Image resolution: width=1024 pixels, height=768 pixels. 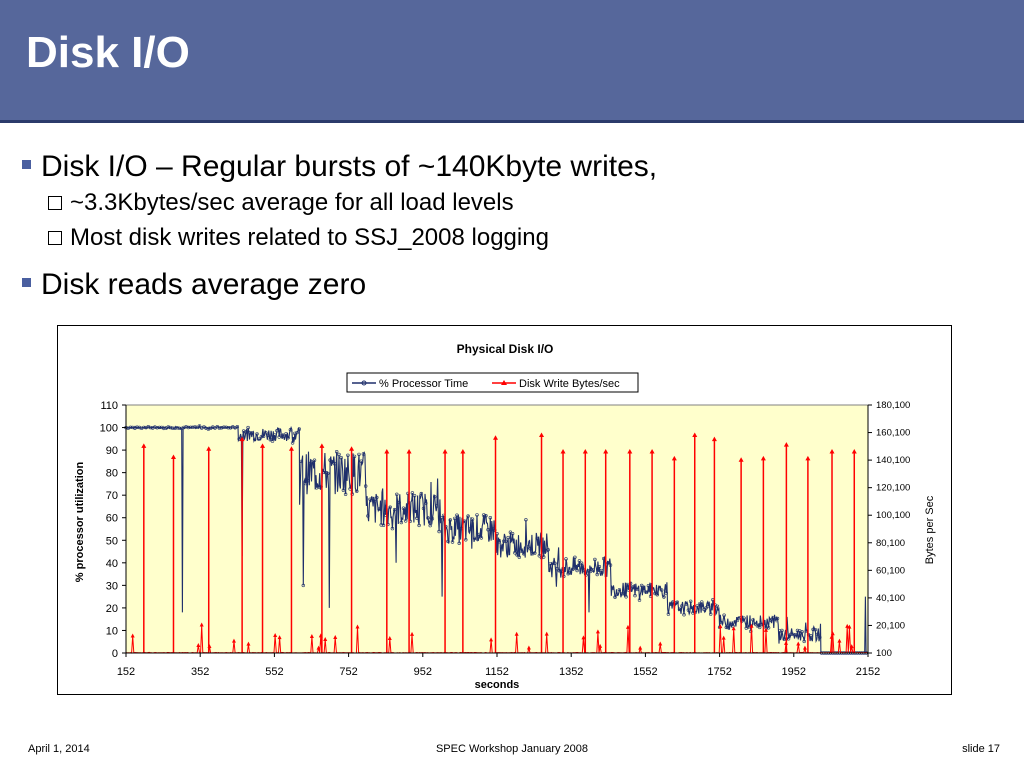 What do you see at coordinates (893, 515) in the screenshot?
I see `y2-tick-label: 100,100` at bounding box center [893, 515].